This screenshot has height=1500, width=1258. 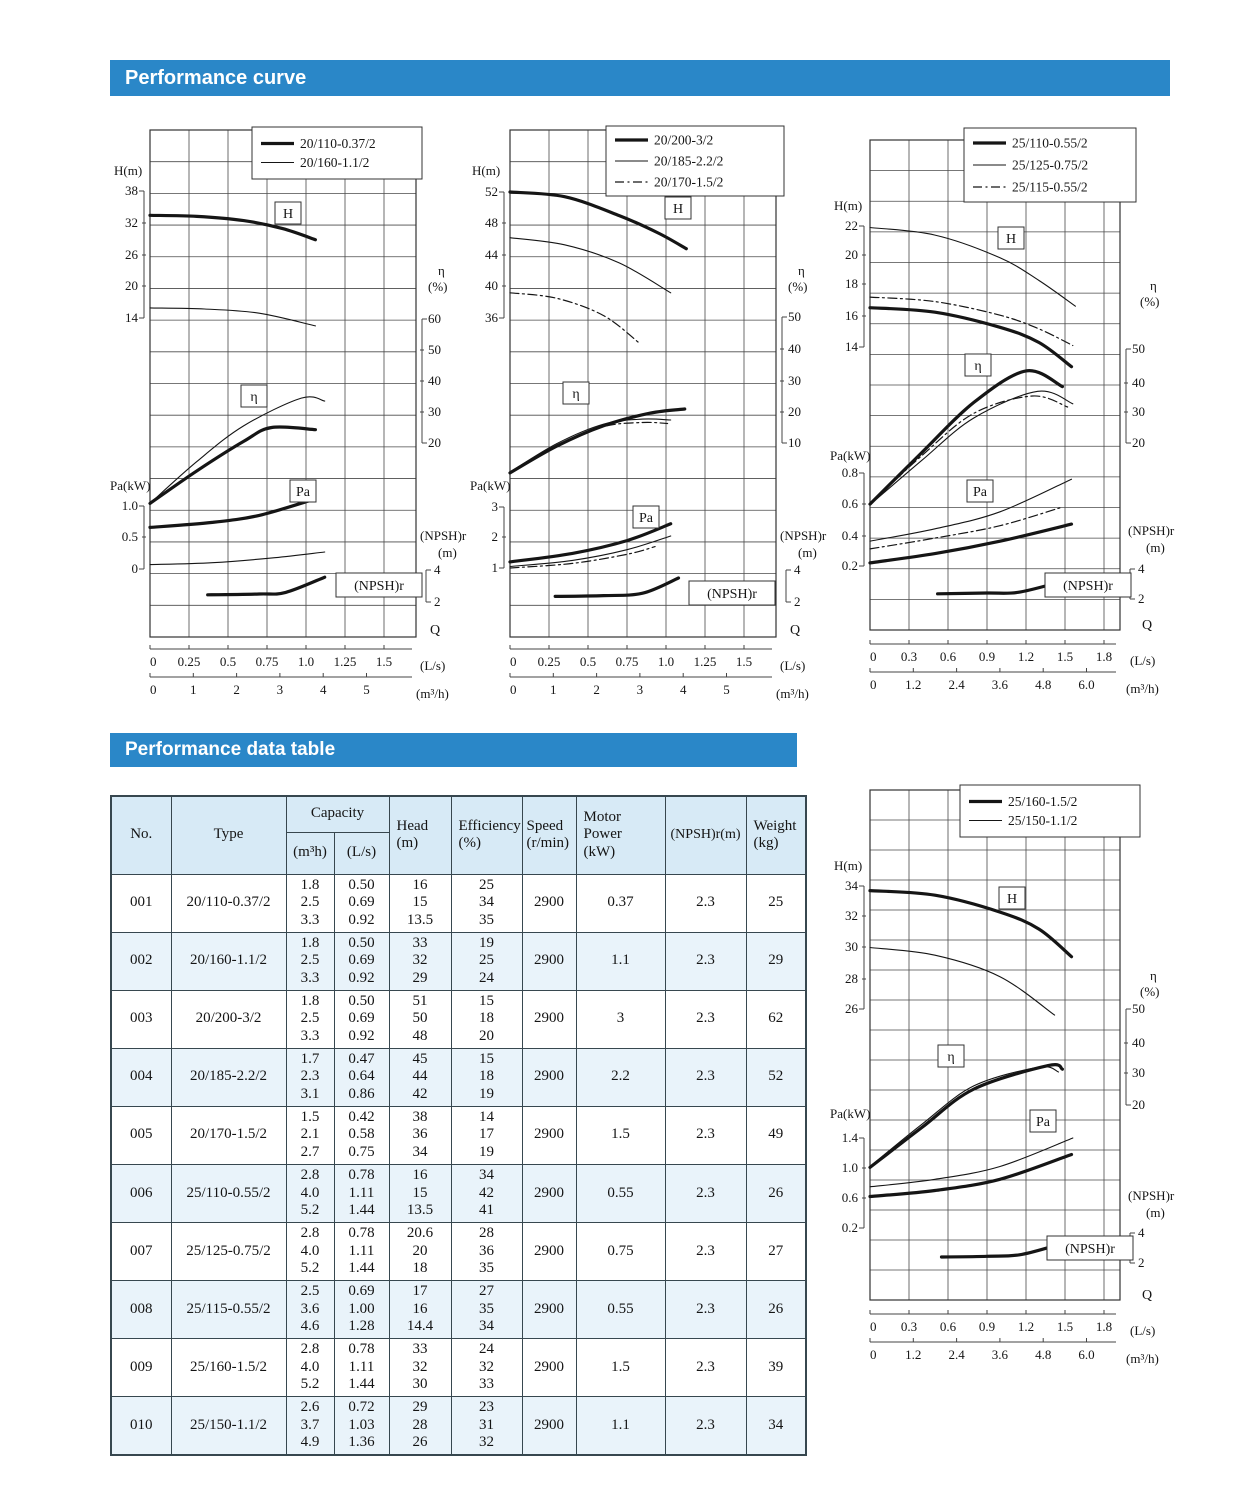 What do you see at coordinates (306, 661) in the screenshot?
I see `q-ls-tick-label: 1.0` at bounding box center [306, 661].